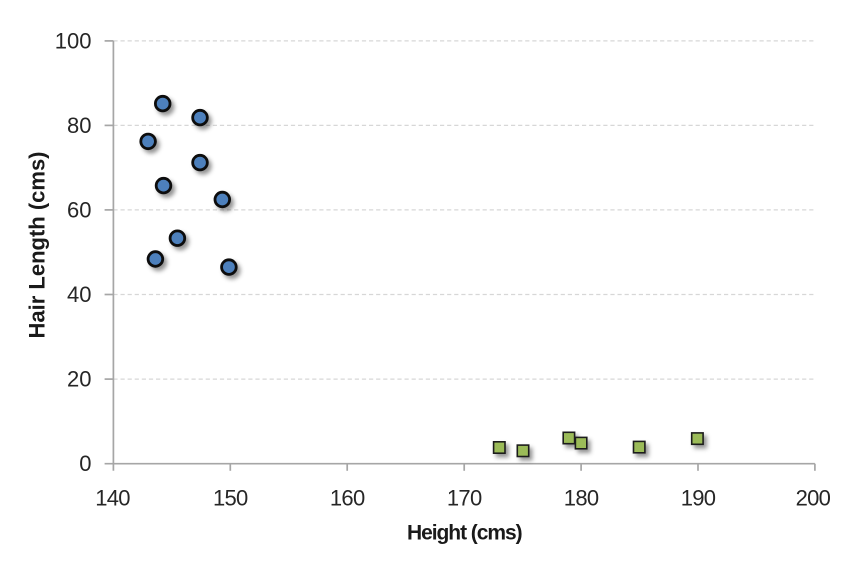  Describe the element at coordinates (79, 209) in the screenshot. I see `svg-text: 60` at that location.